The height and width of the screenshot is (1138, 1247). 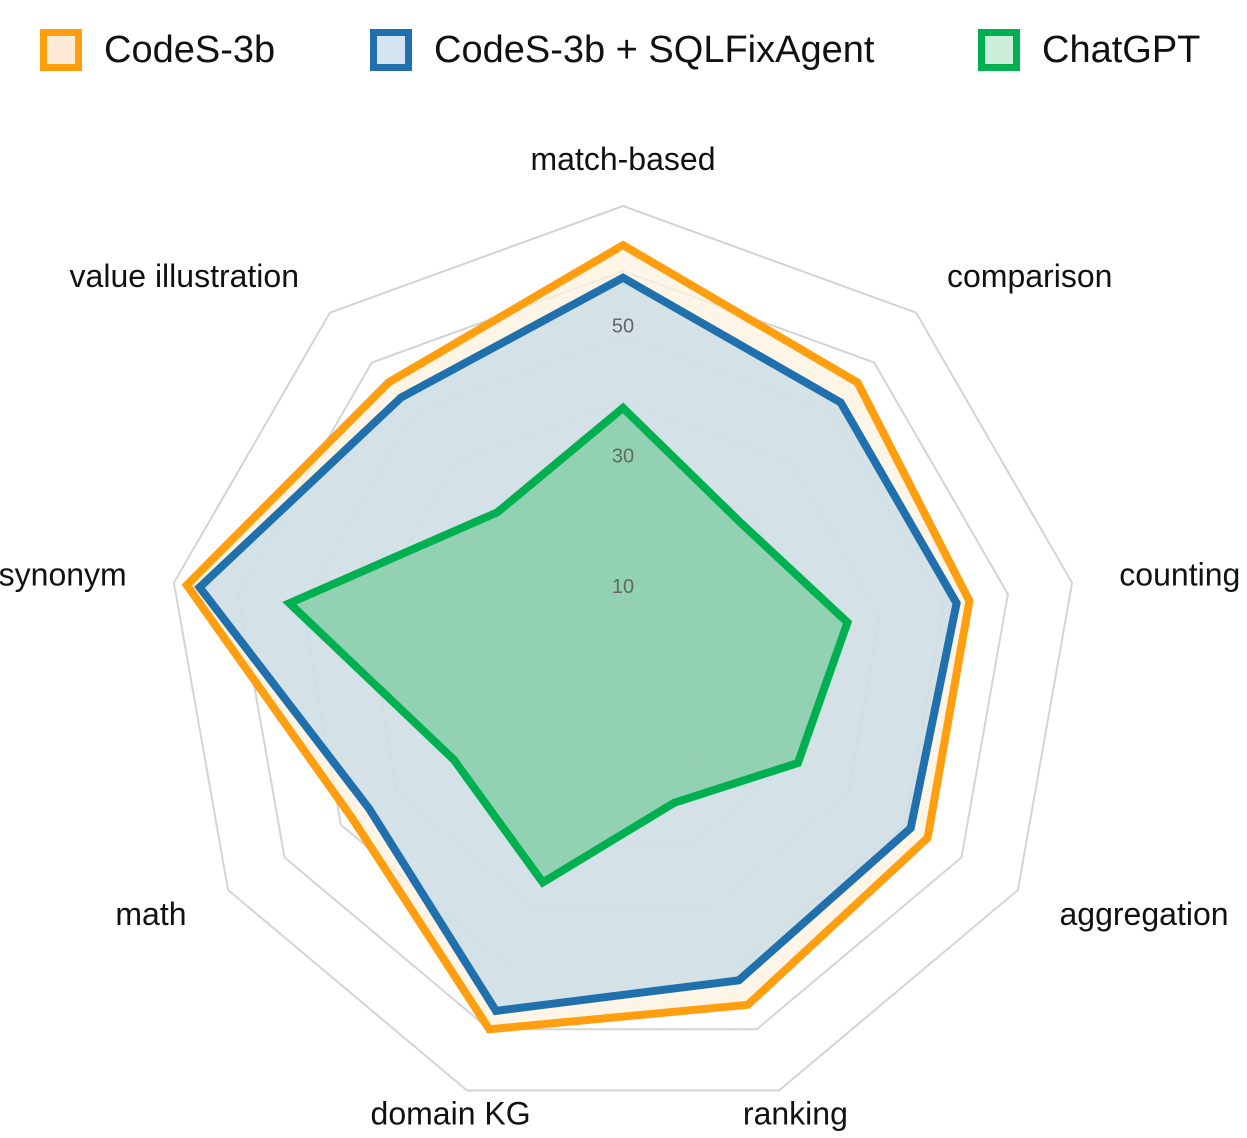 I want to click on axis-label-comparison: comparison, so click(x=1029, y=276).